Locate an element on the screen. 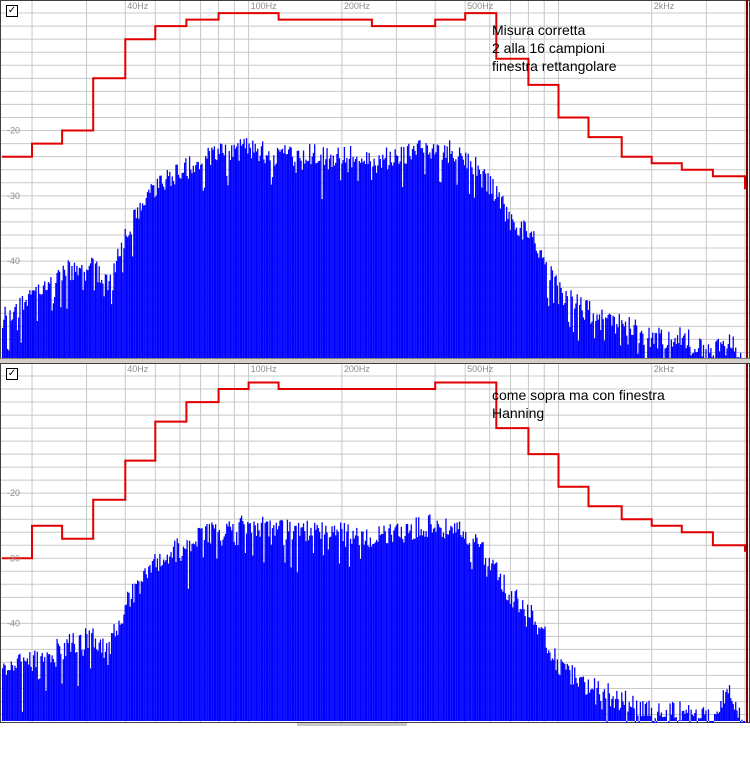 This screenshot has height=765, width=750. annotation-bottom: come sopra ma con finestra Hanning is located at coordinates (578, 404).